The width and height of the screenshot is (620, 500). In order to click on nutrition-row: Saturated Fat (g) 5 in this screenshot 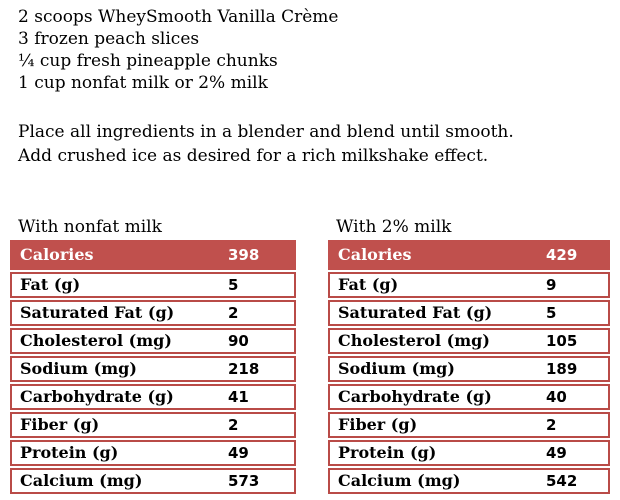, I will do `click(469, 313)`.